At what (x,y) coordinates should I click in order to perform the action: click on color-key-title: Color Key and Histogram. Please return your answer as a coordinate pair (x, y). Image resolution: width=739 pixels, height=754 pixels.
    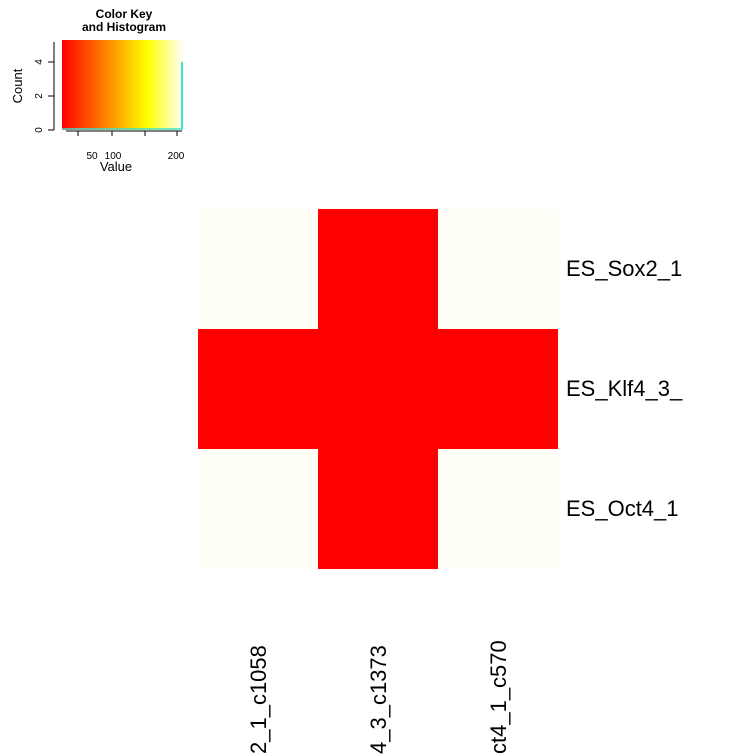
    Looking at the image, I should click on (124, 21).